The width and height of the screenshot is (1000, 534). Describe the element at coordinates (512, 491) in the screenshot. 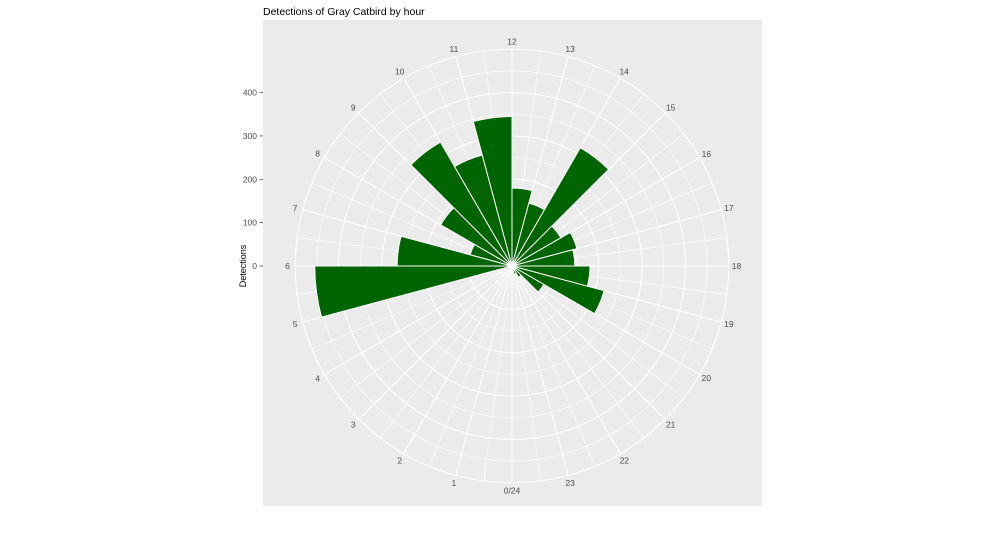

I see `hour-label-0/24: 0/24` at that location.